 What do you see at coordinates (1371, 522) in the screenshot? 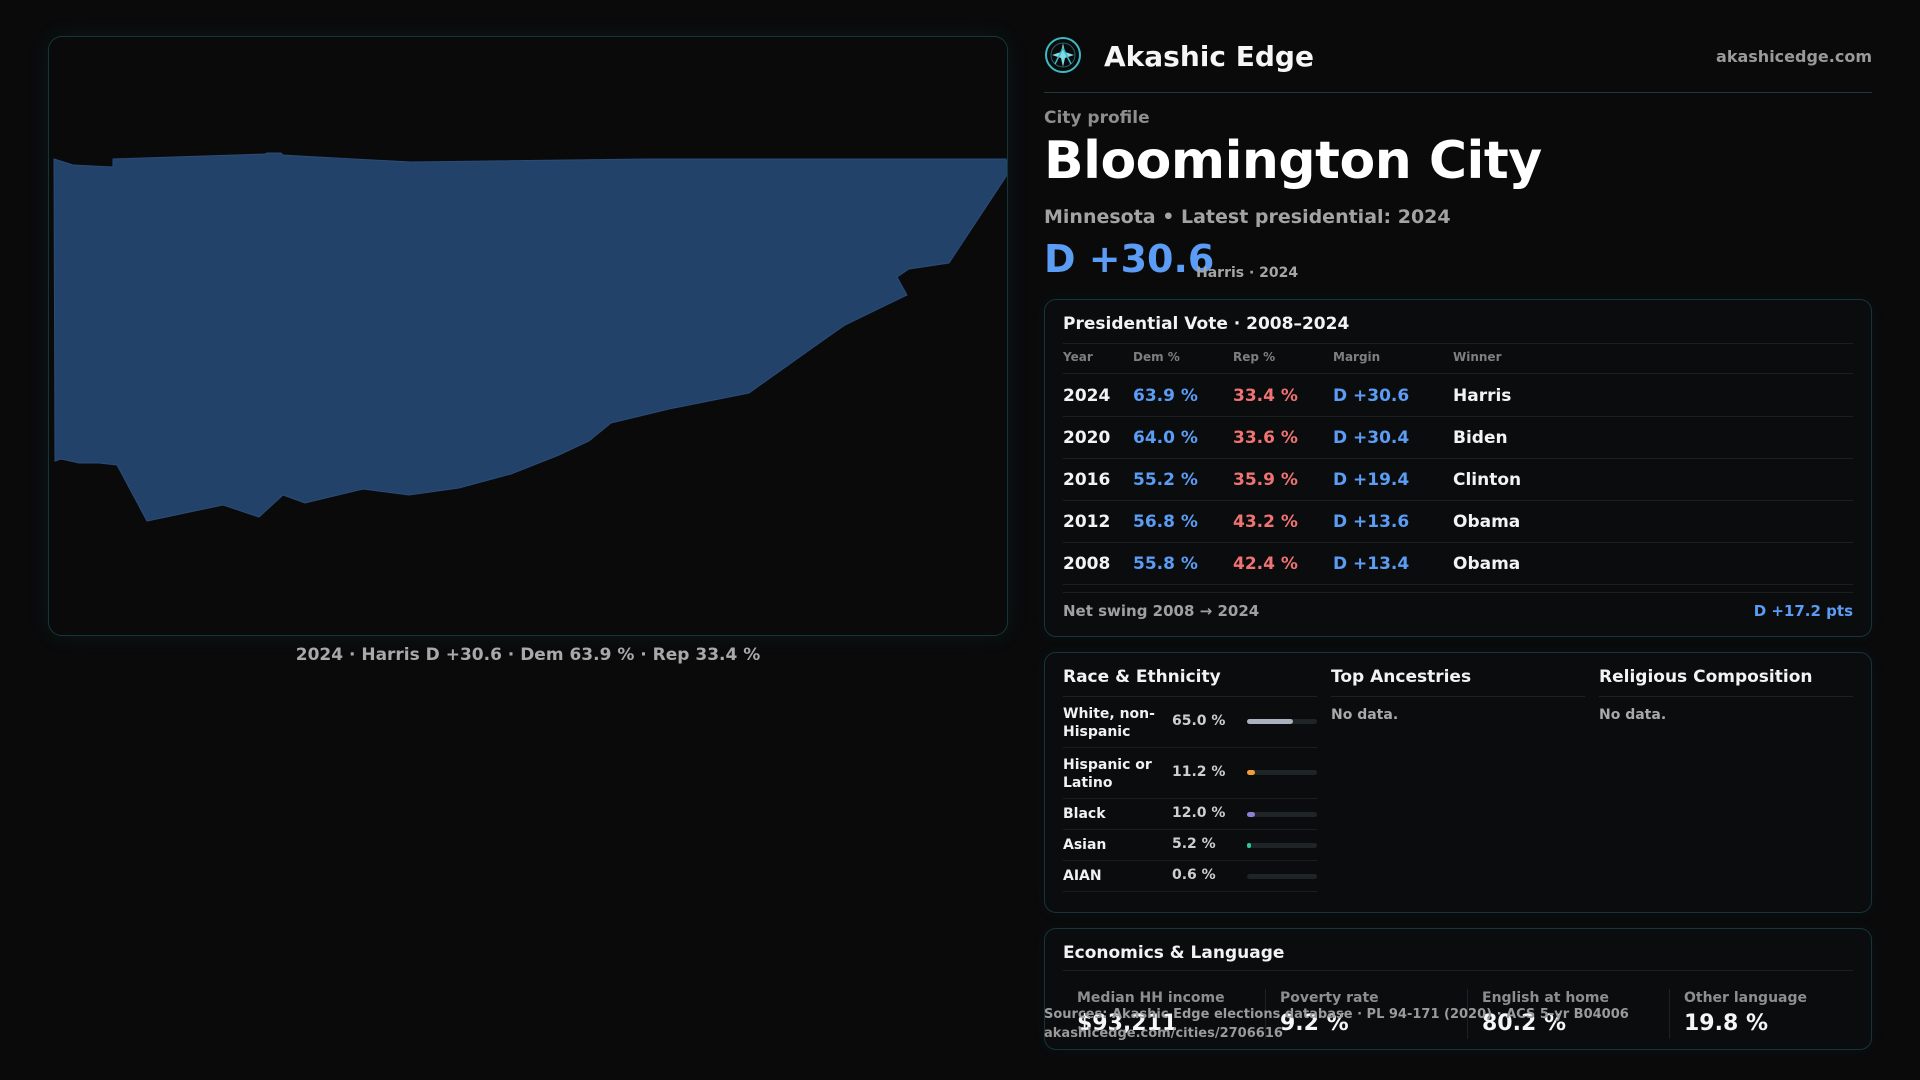
I see `row-margin: D +13.6` at bounding box center [1371, 522].